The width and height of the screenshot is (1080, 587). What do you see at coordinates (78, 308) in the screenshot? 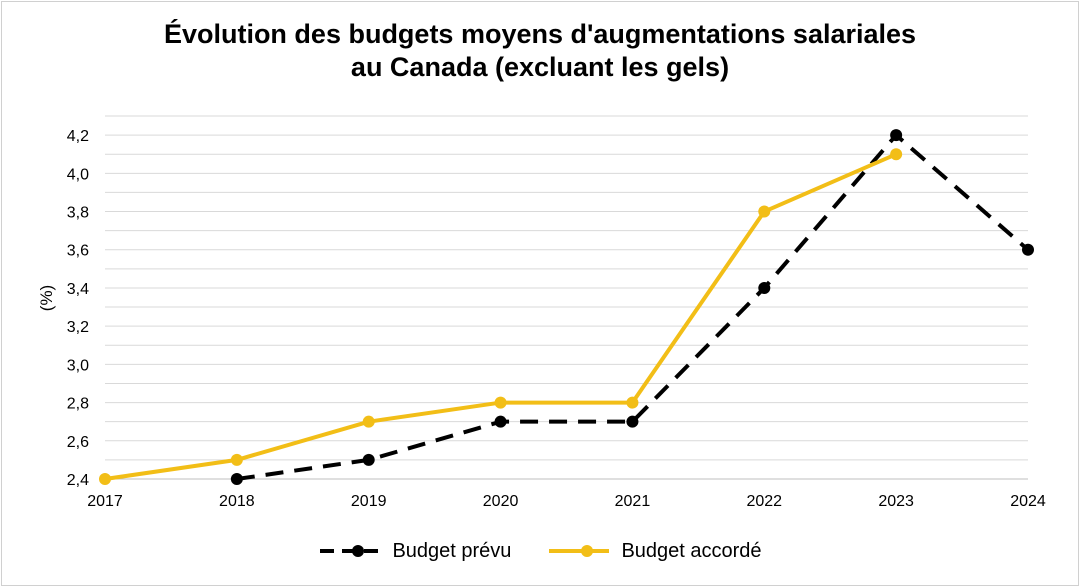
I see `y-tick-labels: 2,4 2,6 2,8 3,0 3,2 3,4 3,6 3,8 4,0 4,2` at bounding box center [78, 308].